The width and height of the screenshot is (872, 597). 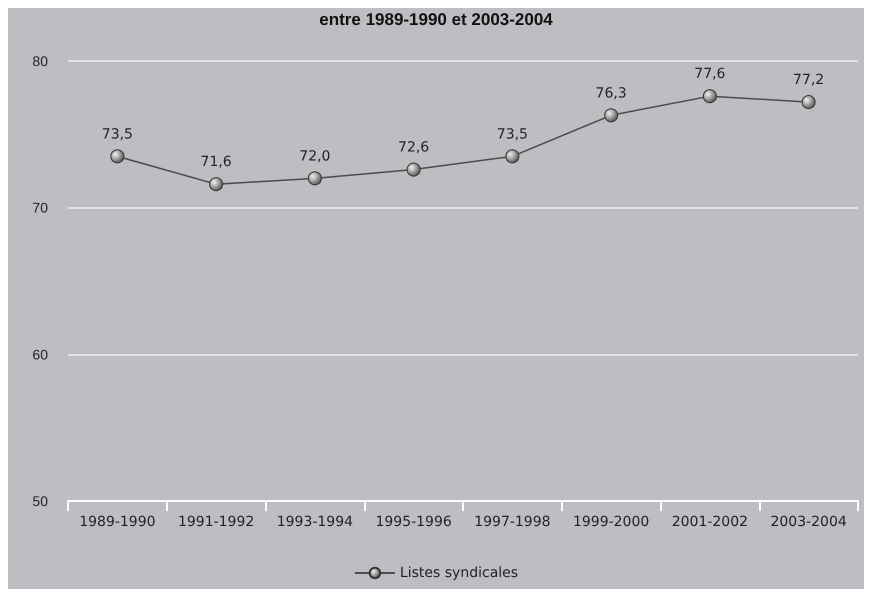 What do you see at coordinates (315, 522) in the screenshot?
I see `x-tick-label: 1993-1994` at bounding box center [315, 522].